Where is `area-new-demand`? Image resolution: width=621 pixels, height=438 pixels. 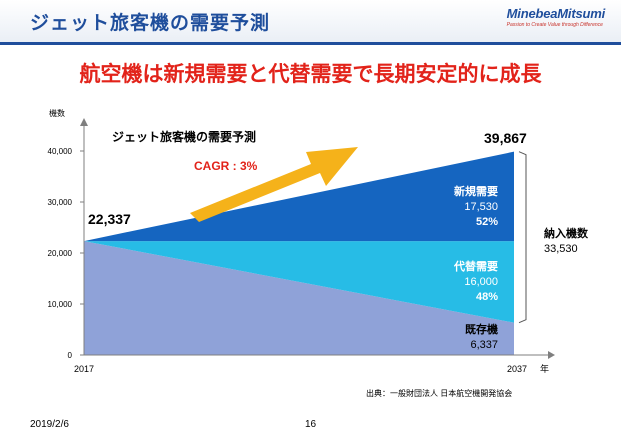 area-new-demand is located at coordinates (299, 196).